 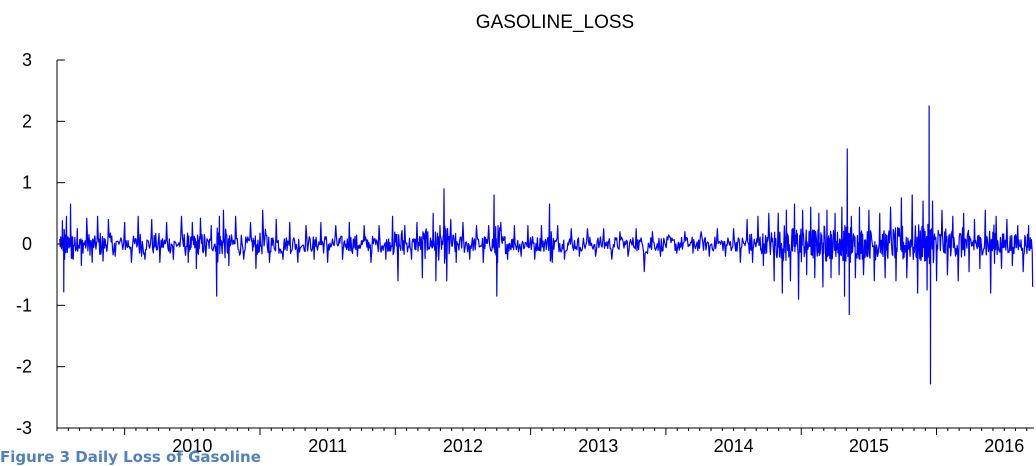 What do you see at coordinates (27, 121) in the screenshot?
I see `y-tick-label: 2` at bounding box center [27, 121].